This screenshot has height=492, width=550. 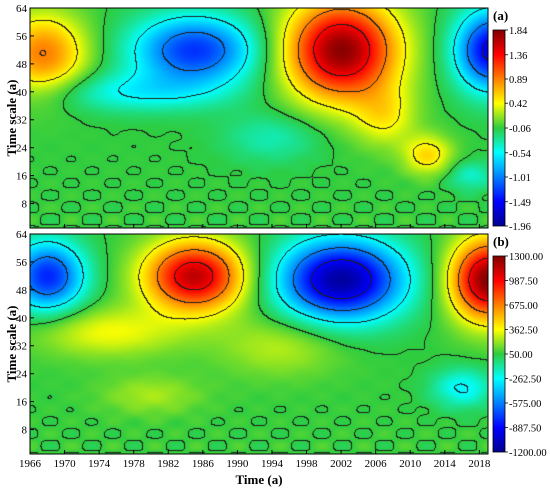 What do you see at coordinates (523, 282) in the screenshot?
I see `colorbar-label-b: 987.50` at bounding box center [523, 282].